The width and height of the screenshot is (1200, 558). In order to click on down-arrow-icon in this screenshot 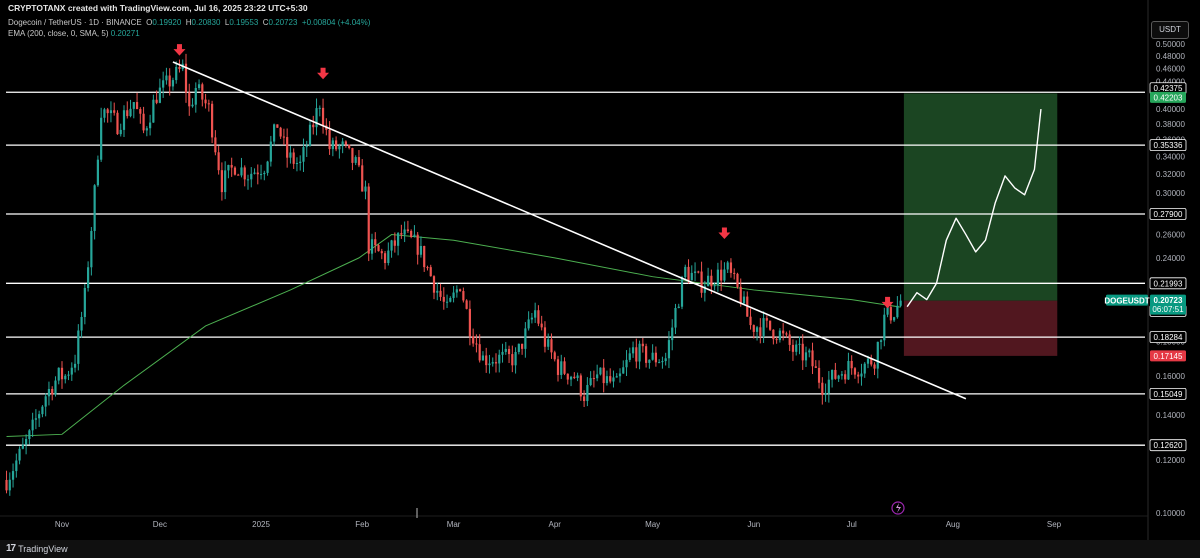, I will do `click(323, 73)`.